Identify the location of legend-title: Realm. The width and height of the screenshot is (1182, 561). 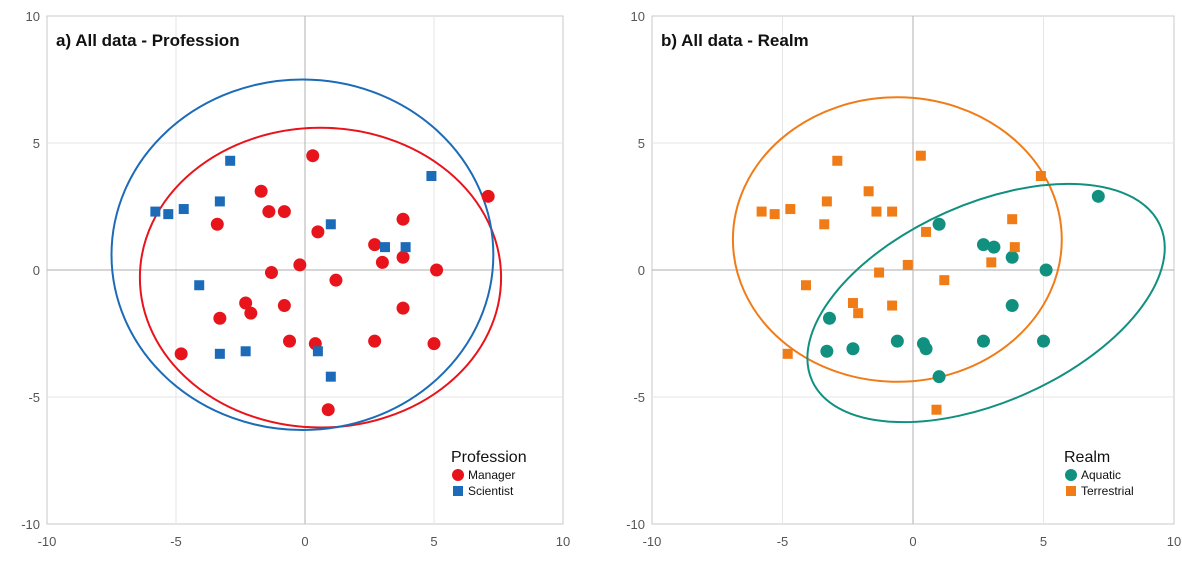
(1087, 457).